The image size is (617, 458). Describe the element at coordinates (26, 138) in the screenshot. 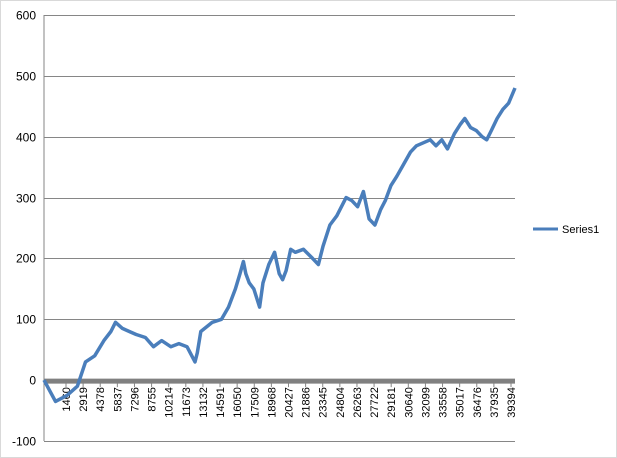

I see `y-tick-label: 400` at that location.